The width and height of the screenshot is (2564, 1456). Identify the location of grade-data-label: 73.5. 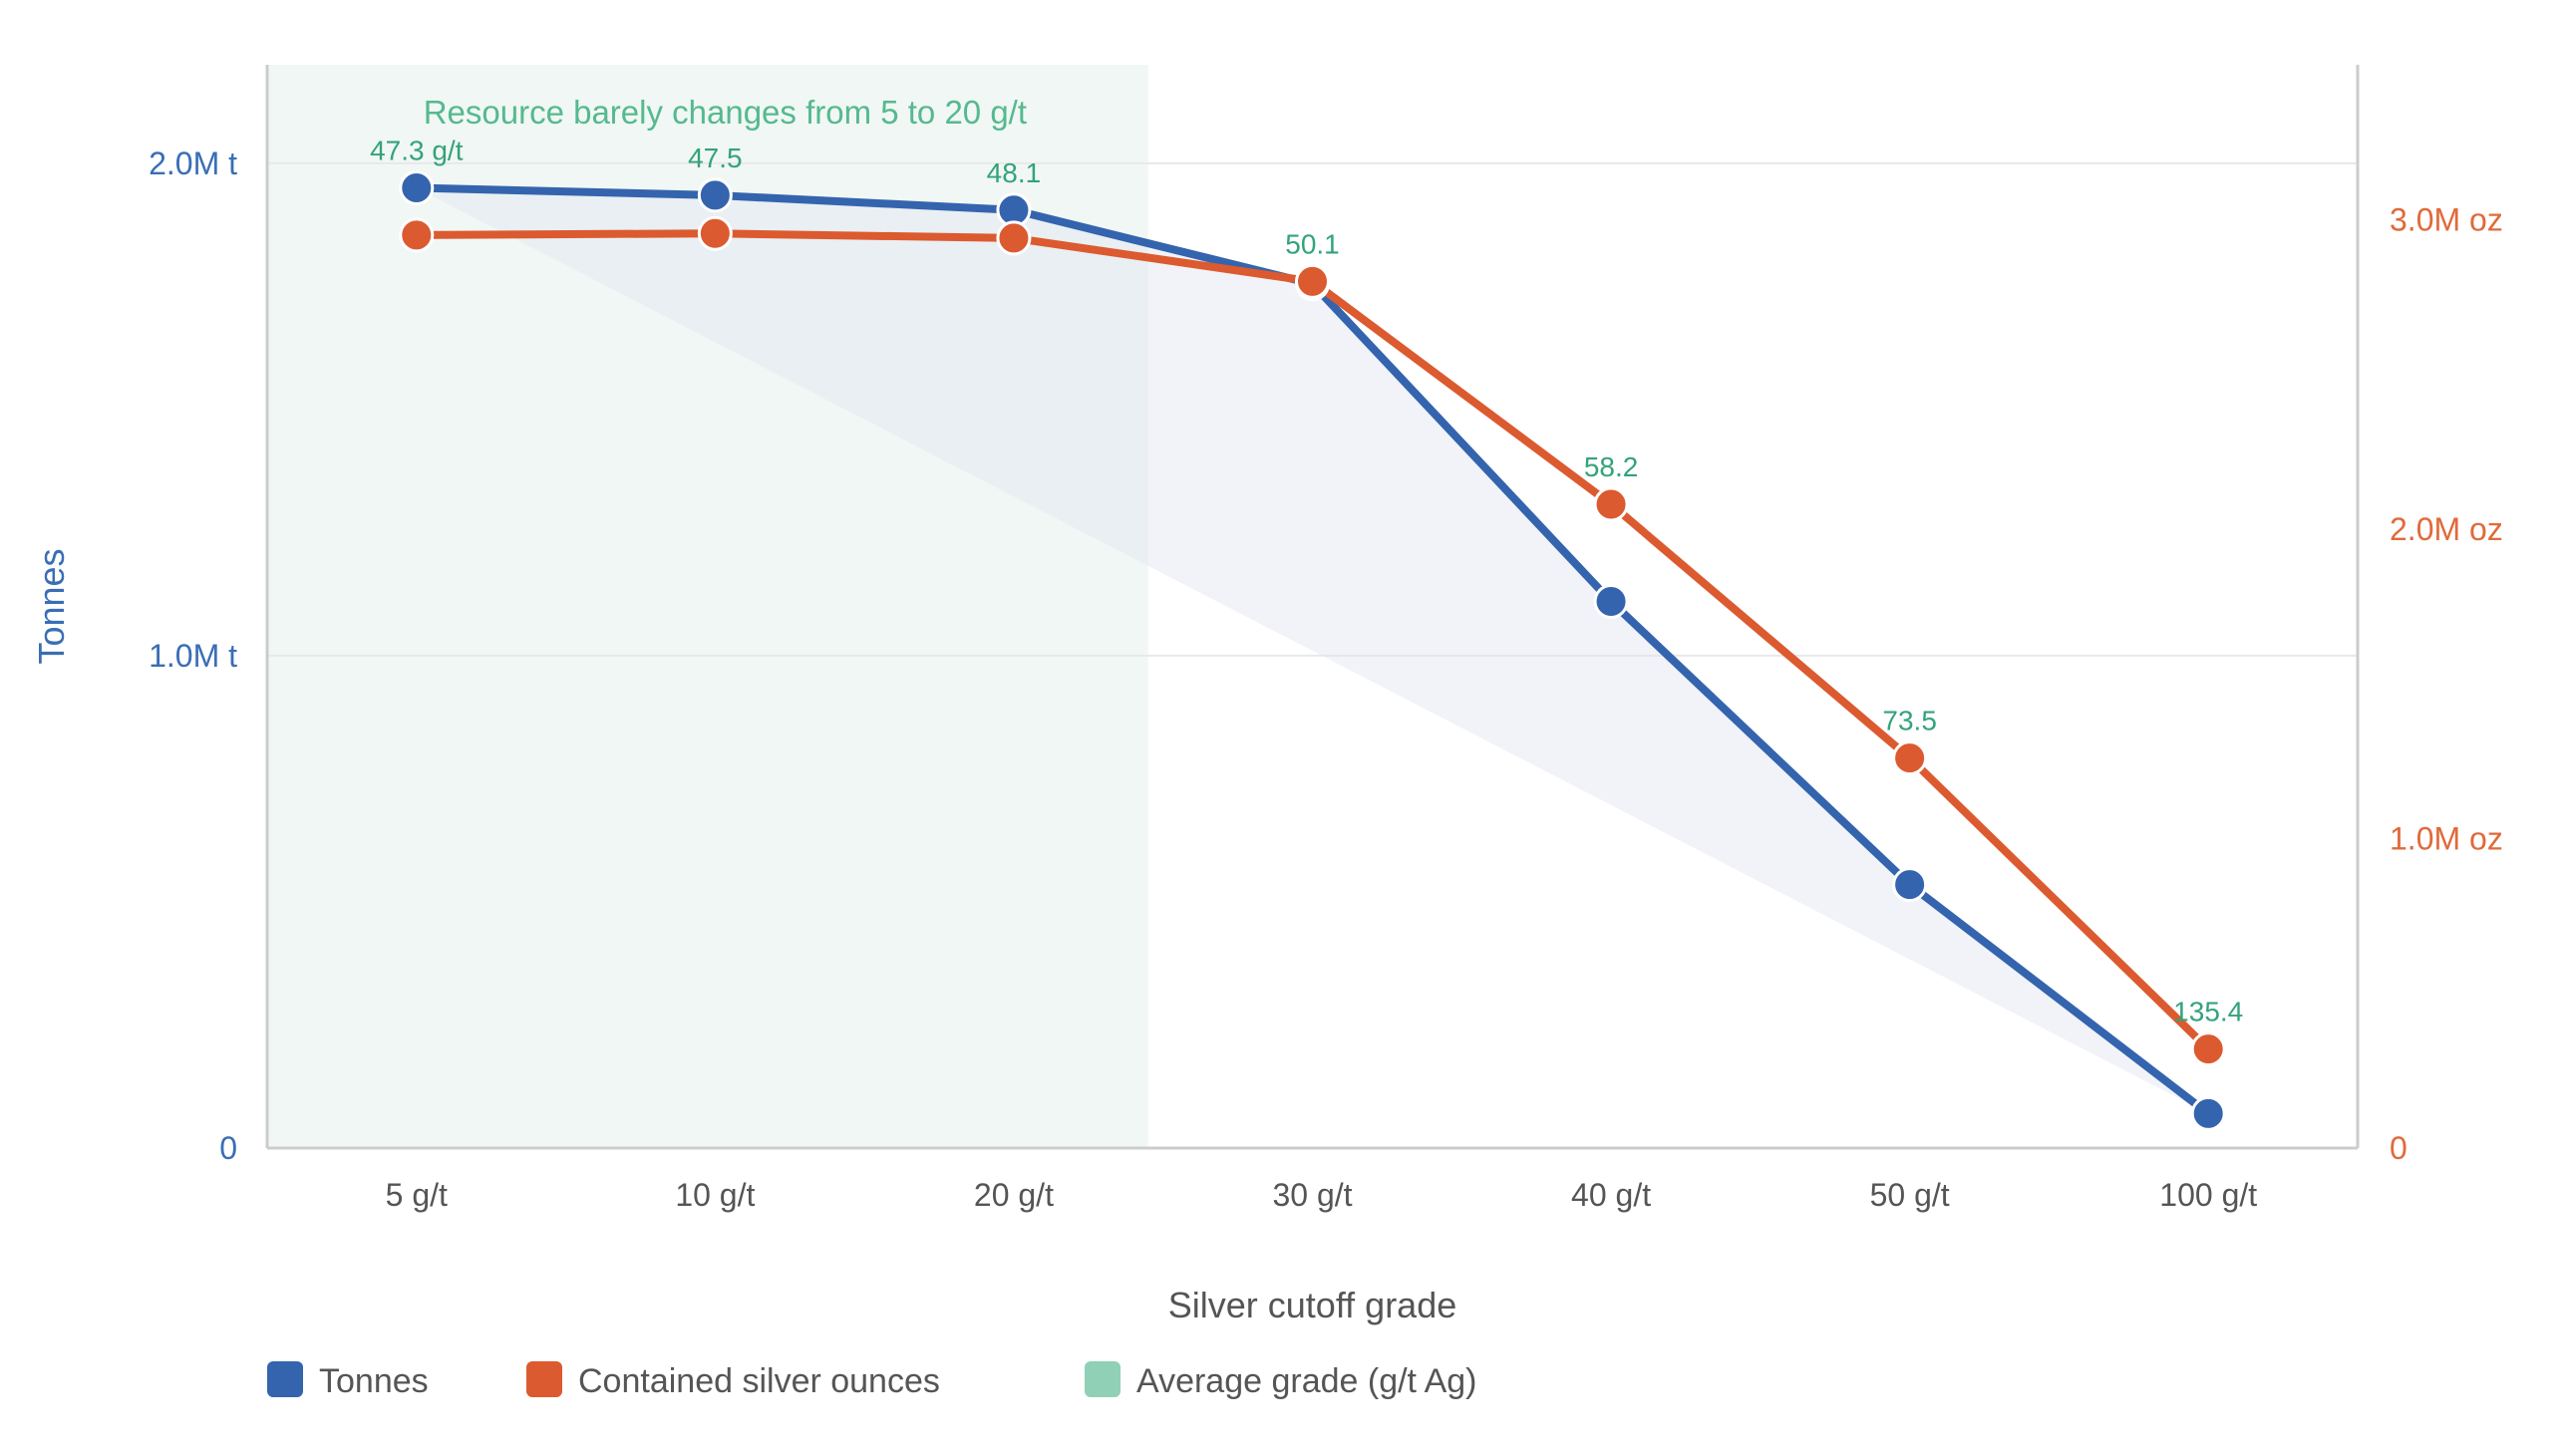
(1909, 721).